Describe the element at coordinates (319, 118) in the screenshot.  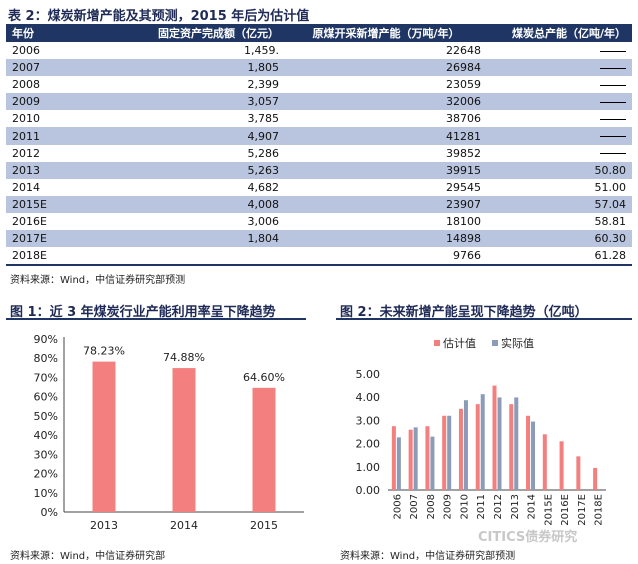
I see `table-row: 2010 3,785 38706` at that location.